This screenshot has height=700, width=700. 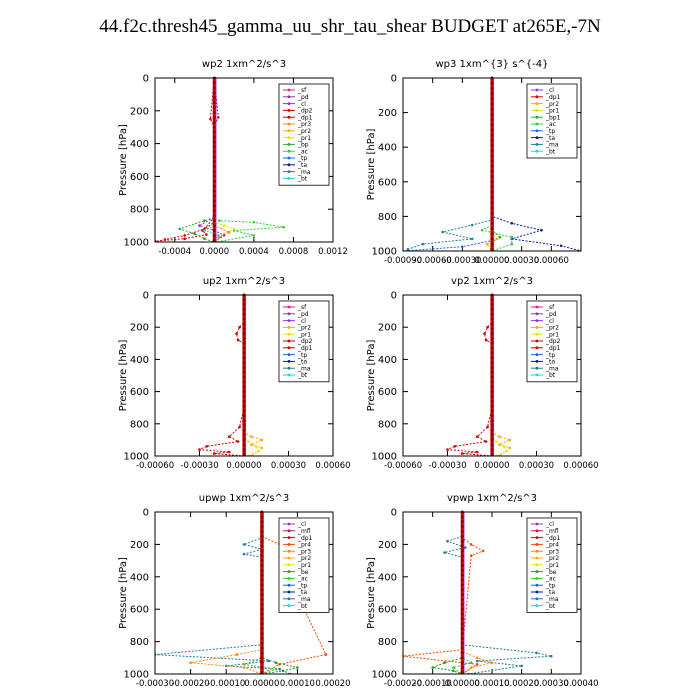 What do you see at coordinates (244, 498) in the screenshot?
I see `chart-title: upwp 1xm^2/s^3` at bounding box center [244, 498].